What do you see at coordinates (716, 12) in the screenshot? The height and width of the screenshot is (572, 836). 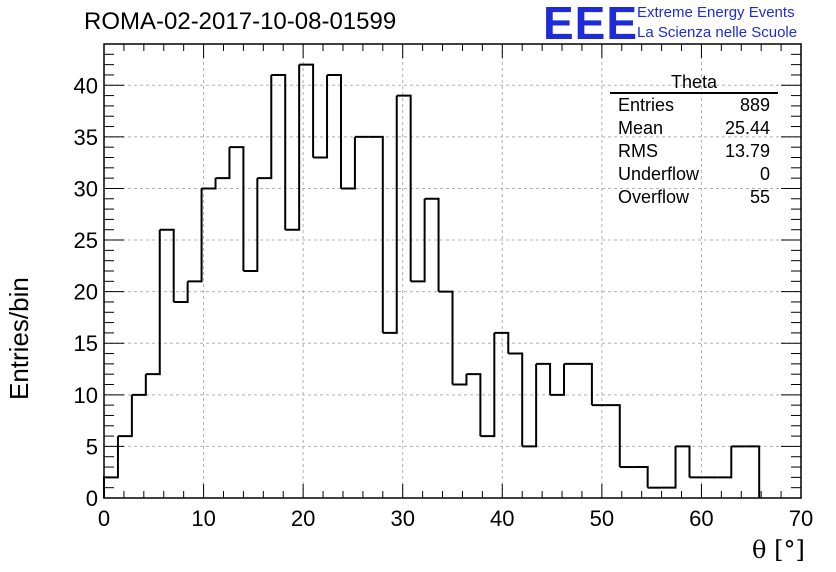 I see `logo-line-1: Extreme Energy Events` at bounding box center [716, 12].